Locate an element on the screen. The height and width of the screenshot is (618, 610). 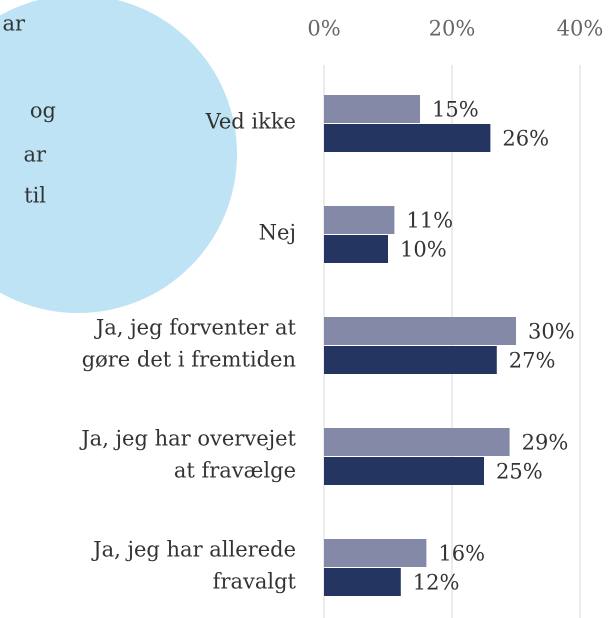
category-label: at fravælge is located at coordinates (235, 471).